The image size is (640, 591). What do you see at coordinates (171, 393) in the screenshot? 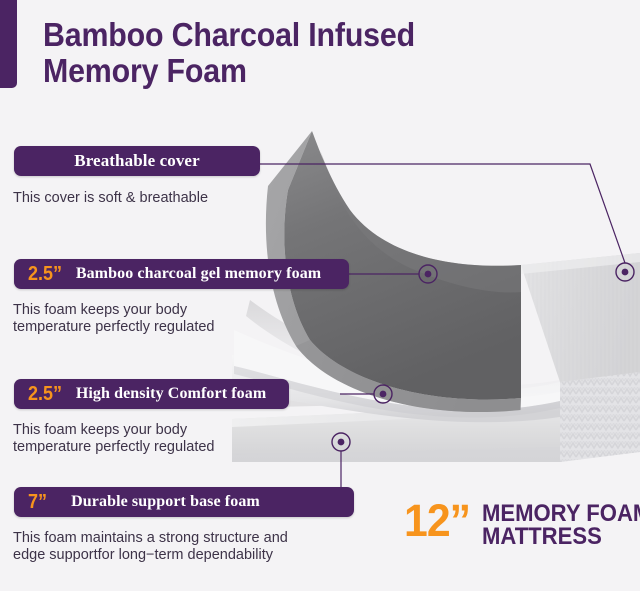
I see `callout-label-comfort-foam: High density Comfort foam` at bounding box center [171, 393].